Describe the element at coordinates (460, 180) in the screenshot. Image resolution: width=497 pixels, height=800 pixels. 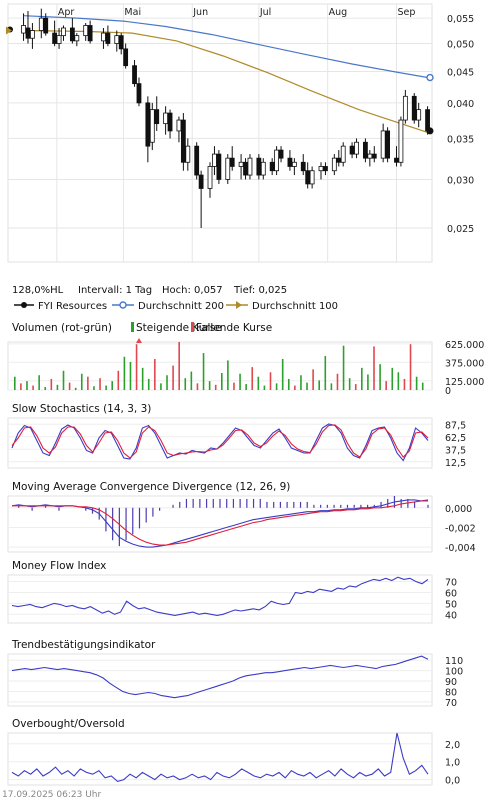
I see `y-tick-label: 0,030` at that location.